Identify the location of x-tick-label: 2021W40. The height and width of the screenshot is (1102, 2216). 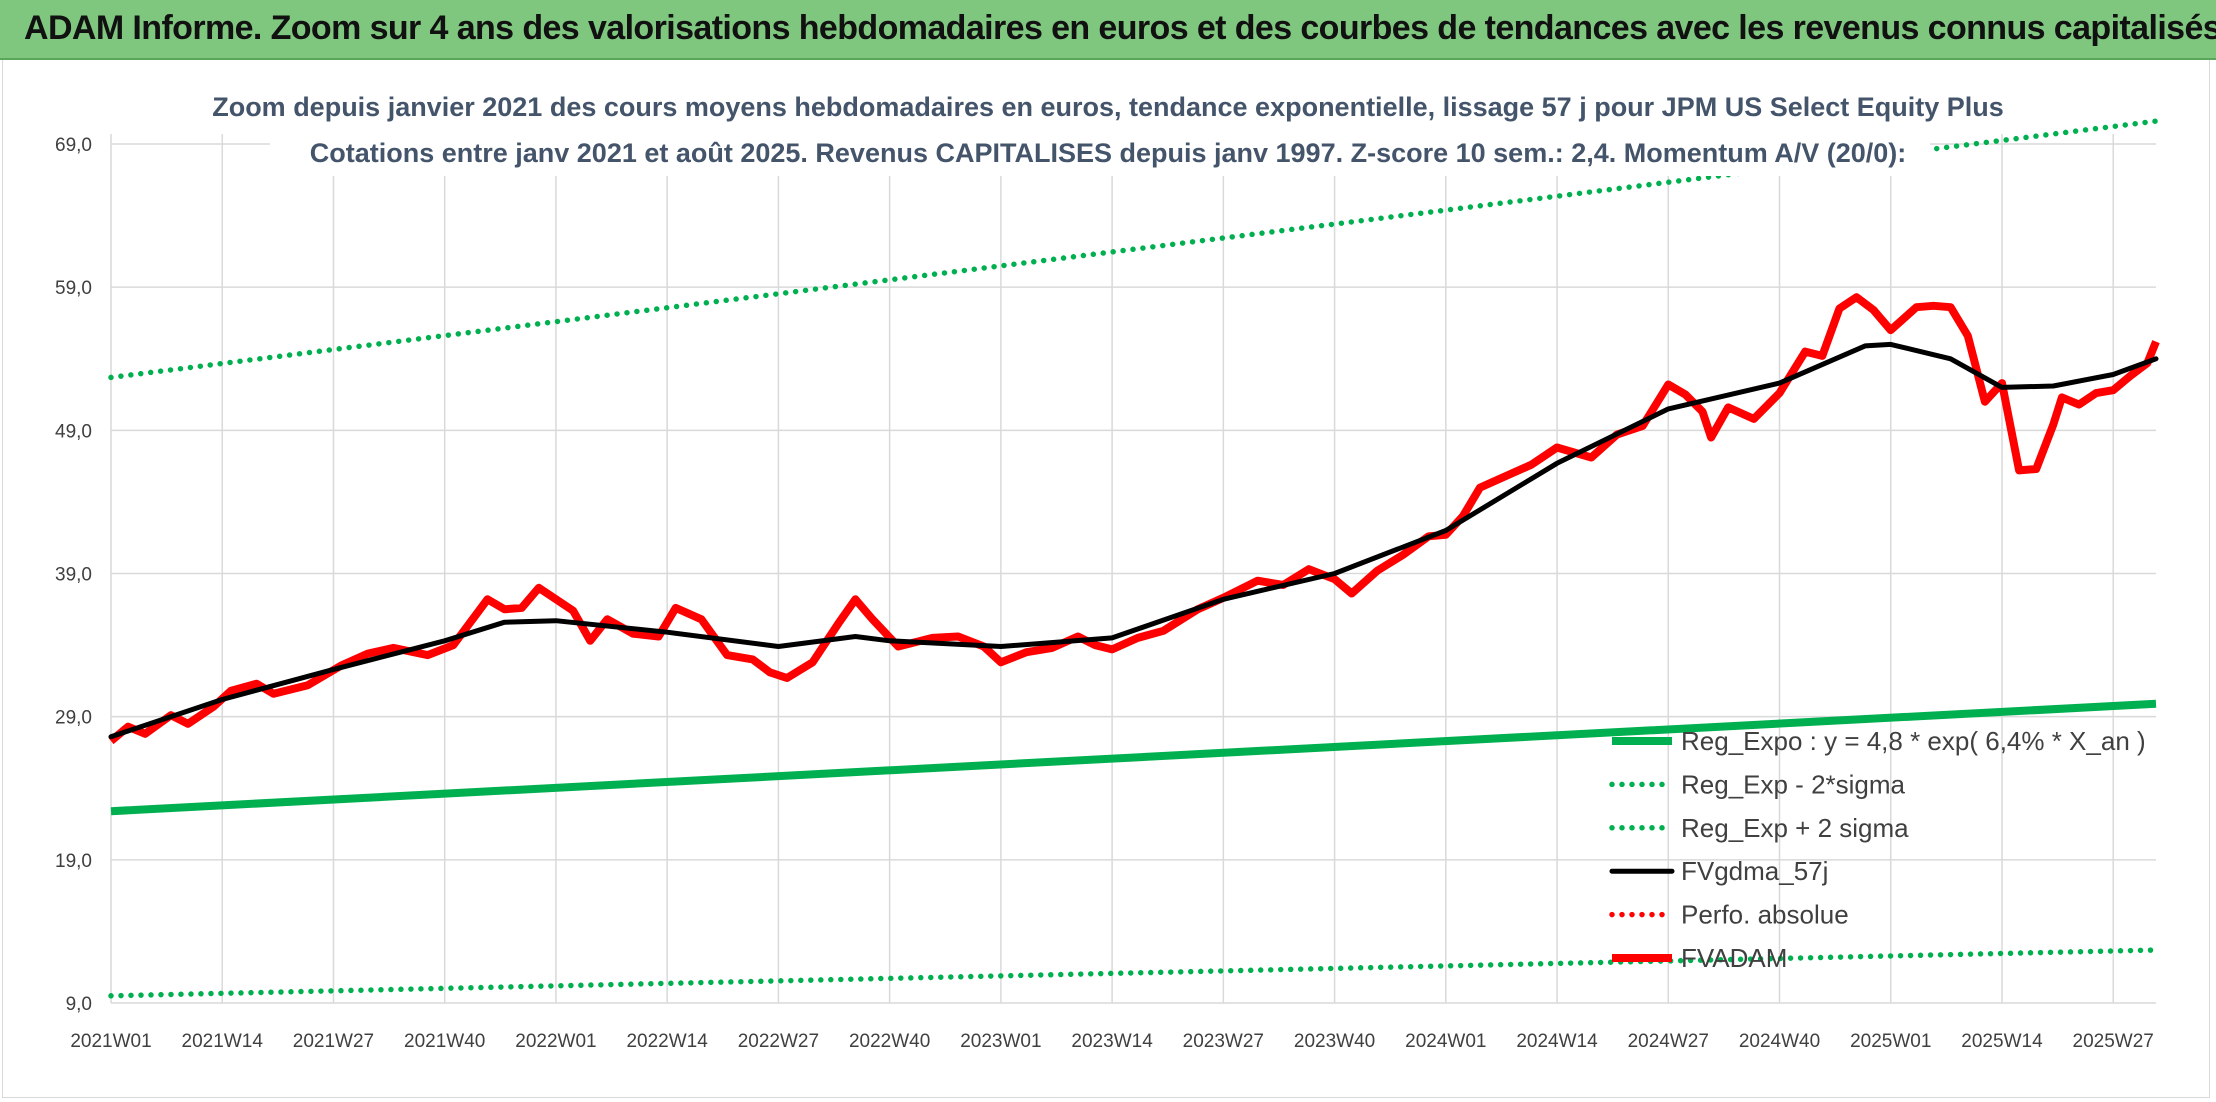
(444, 1041).